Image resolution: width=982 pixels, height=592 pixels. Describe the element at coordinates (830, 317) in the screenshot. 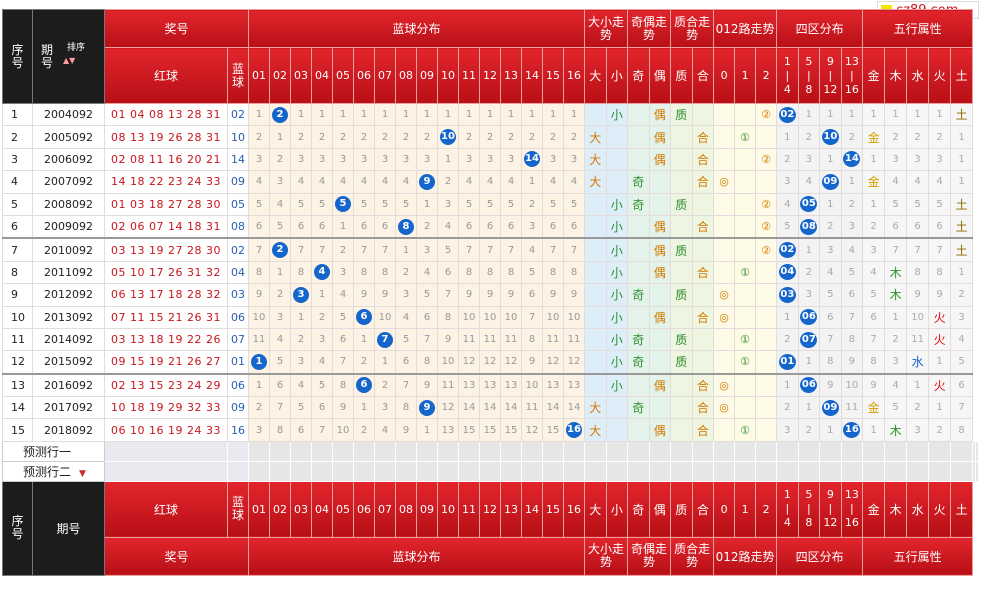

I see `zone-cell: 6` at that location.